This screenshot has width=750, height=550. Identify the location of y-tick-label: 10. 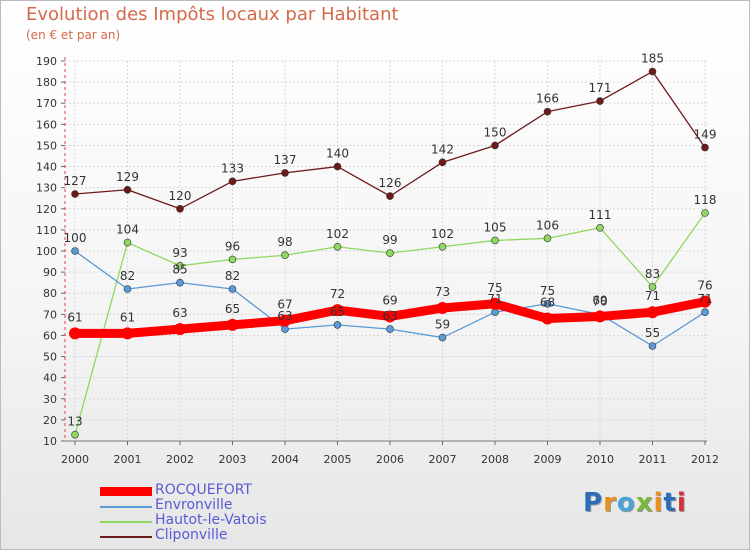
(50, 441).